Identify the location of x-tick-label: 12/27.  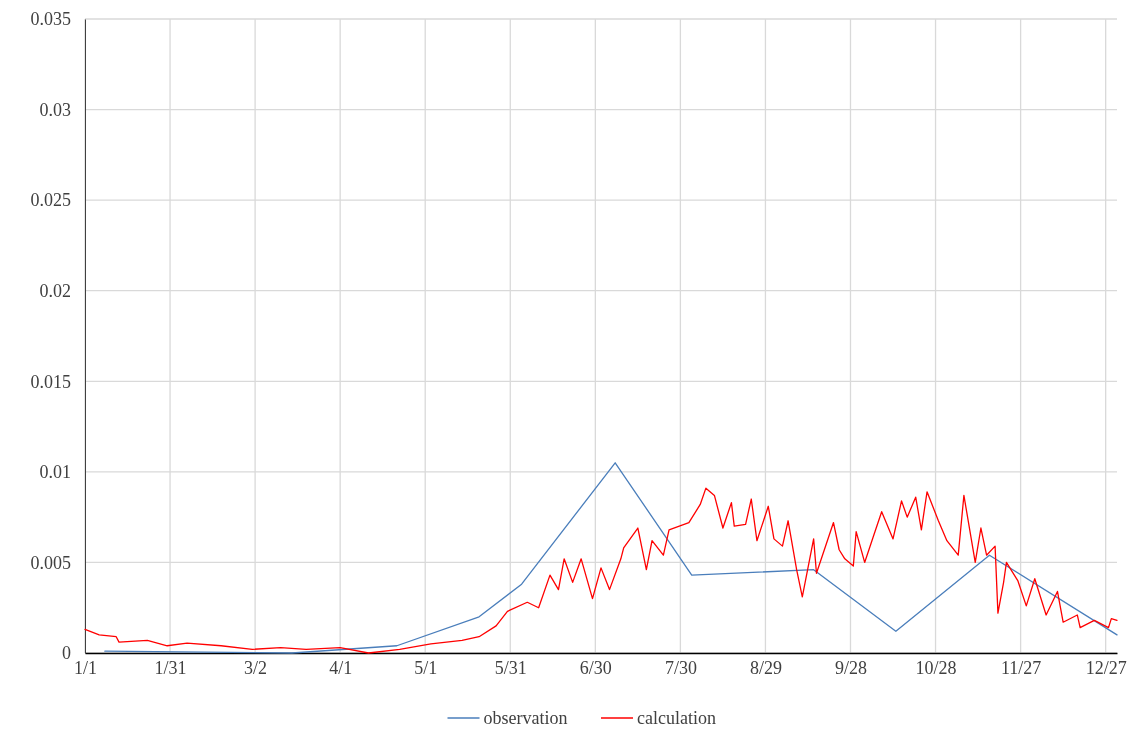
(1106, 667).